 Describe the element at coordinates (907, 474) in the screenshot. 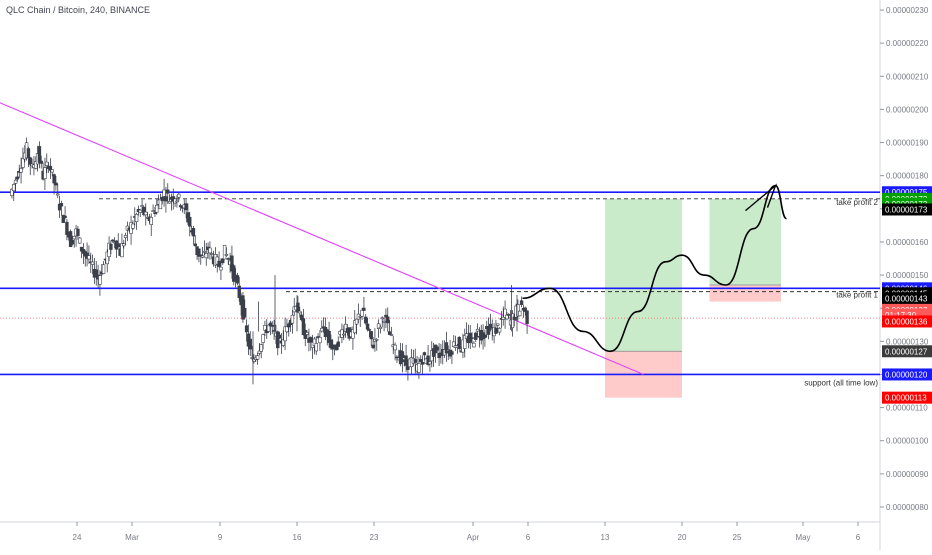

I see `price-tick-label: 0.00000090` at that location.